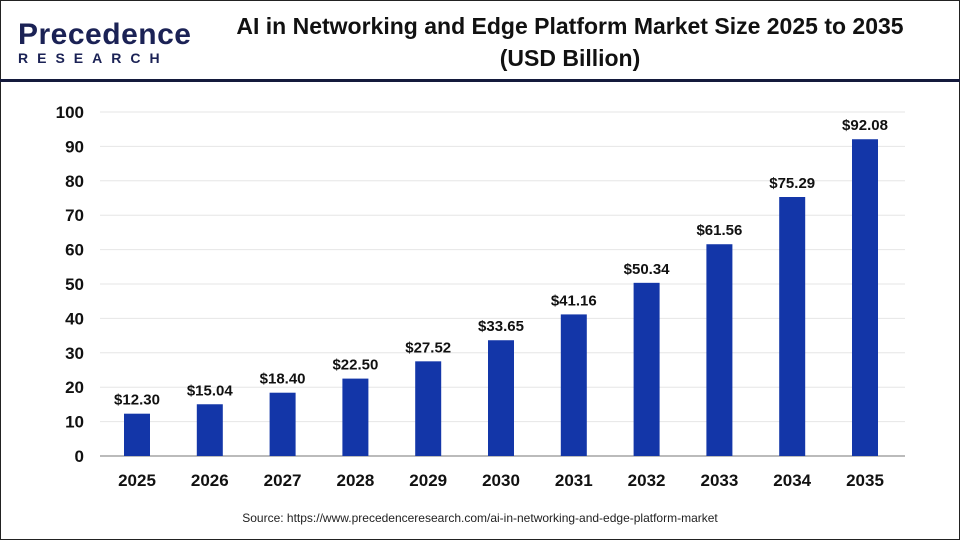  Describe the element at coordinates (792, 327) in the screenshot. I see `bar-2034` at that location.